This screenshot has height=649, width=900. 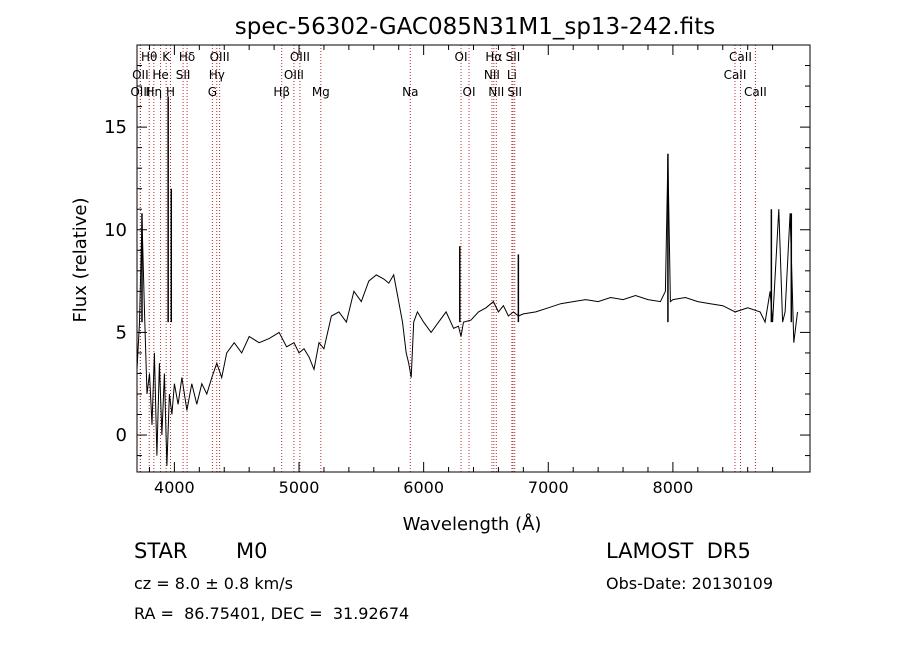 What do you see at coordinates (121, 332) in the screenshot?
I see `y-tick-label-1: 5` at bounding box center [121, 332].